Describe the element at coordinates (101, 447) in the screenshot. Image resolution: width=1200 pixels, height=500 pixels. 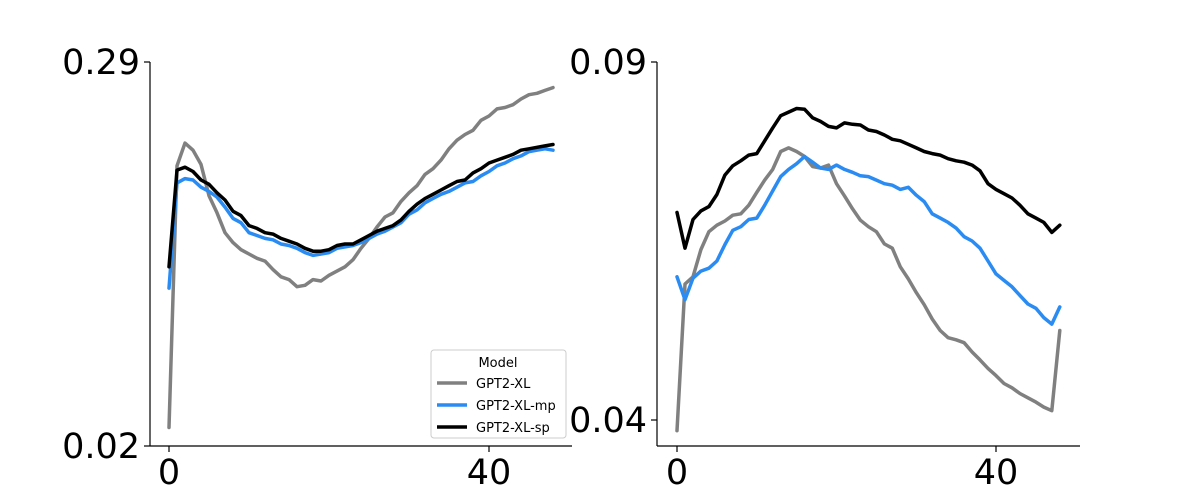
I see `y-tick-label: 0.02` at that location.